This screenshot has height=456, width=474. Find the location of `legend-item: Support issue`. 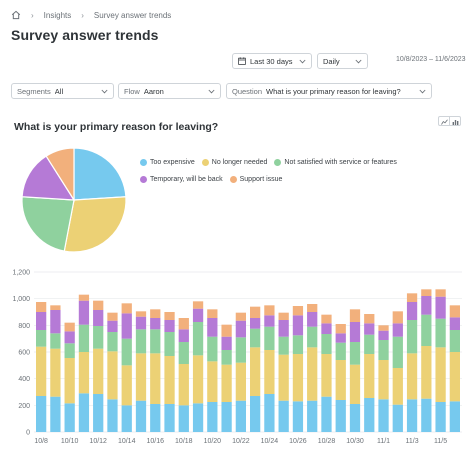

legend-item: Support issue is located at coordinates (255, 179).